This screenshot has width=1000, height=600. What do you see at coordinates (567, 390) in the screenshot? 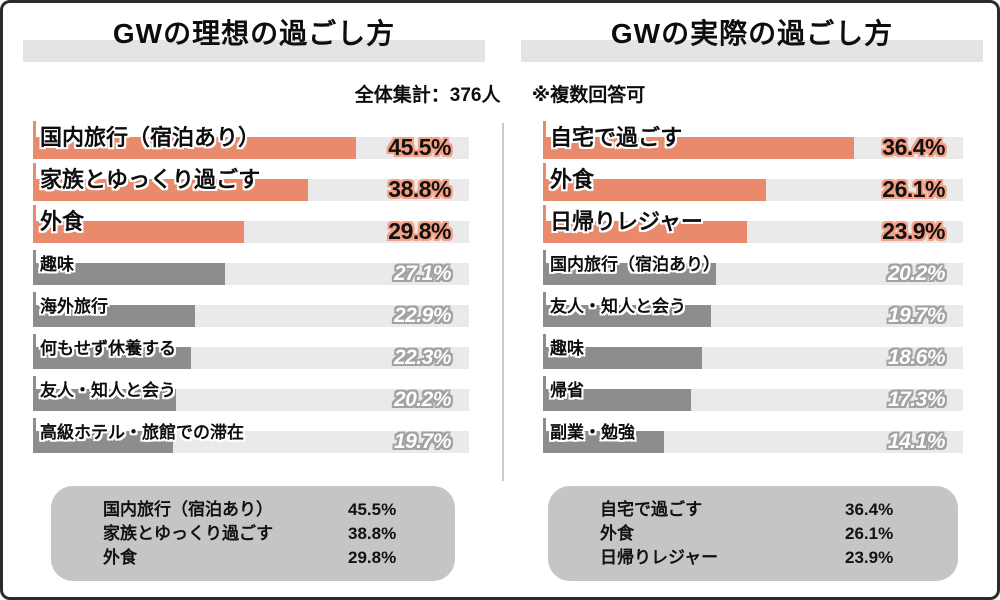
I see `bar-label: 帰省` at bounding box center [567, 390].